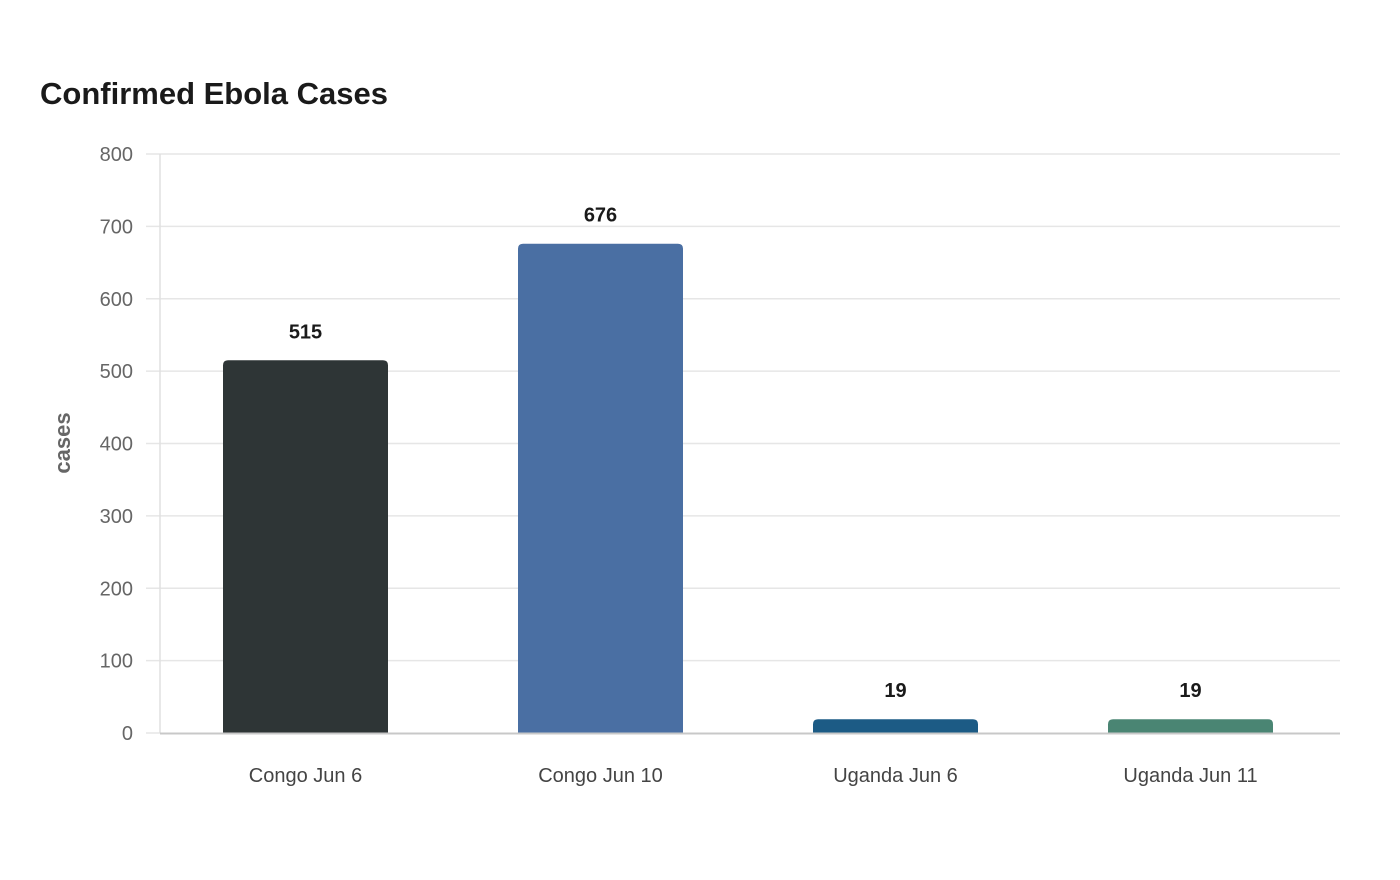  Describe the element at coordinates (116, 589) in the screenshot. I see `y-tick-label: 200` at that location.